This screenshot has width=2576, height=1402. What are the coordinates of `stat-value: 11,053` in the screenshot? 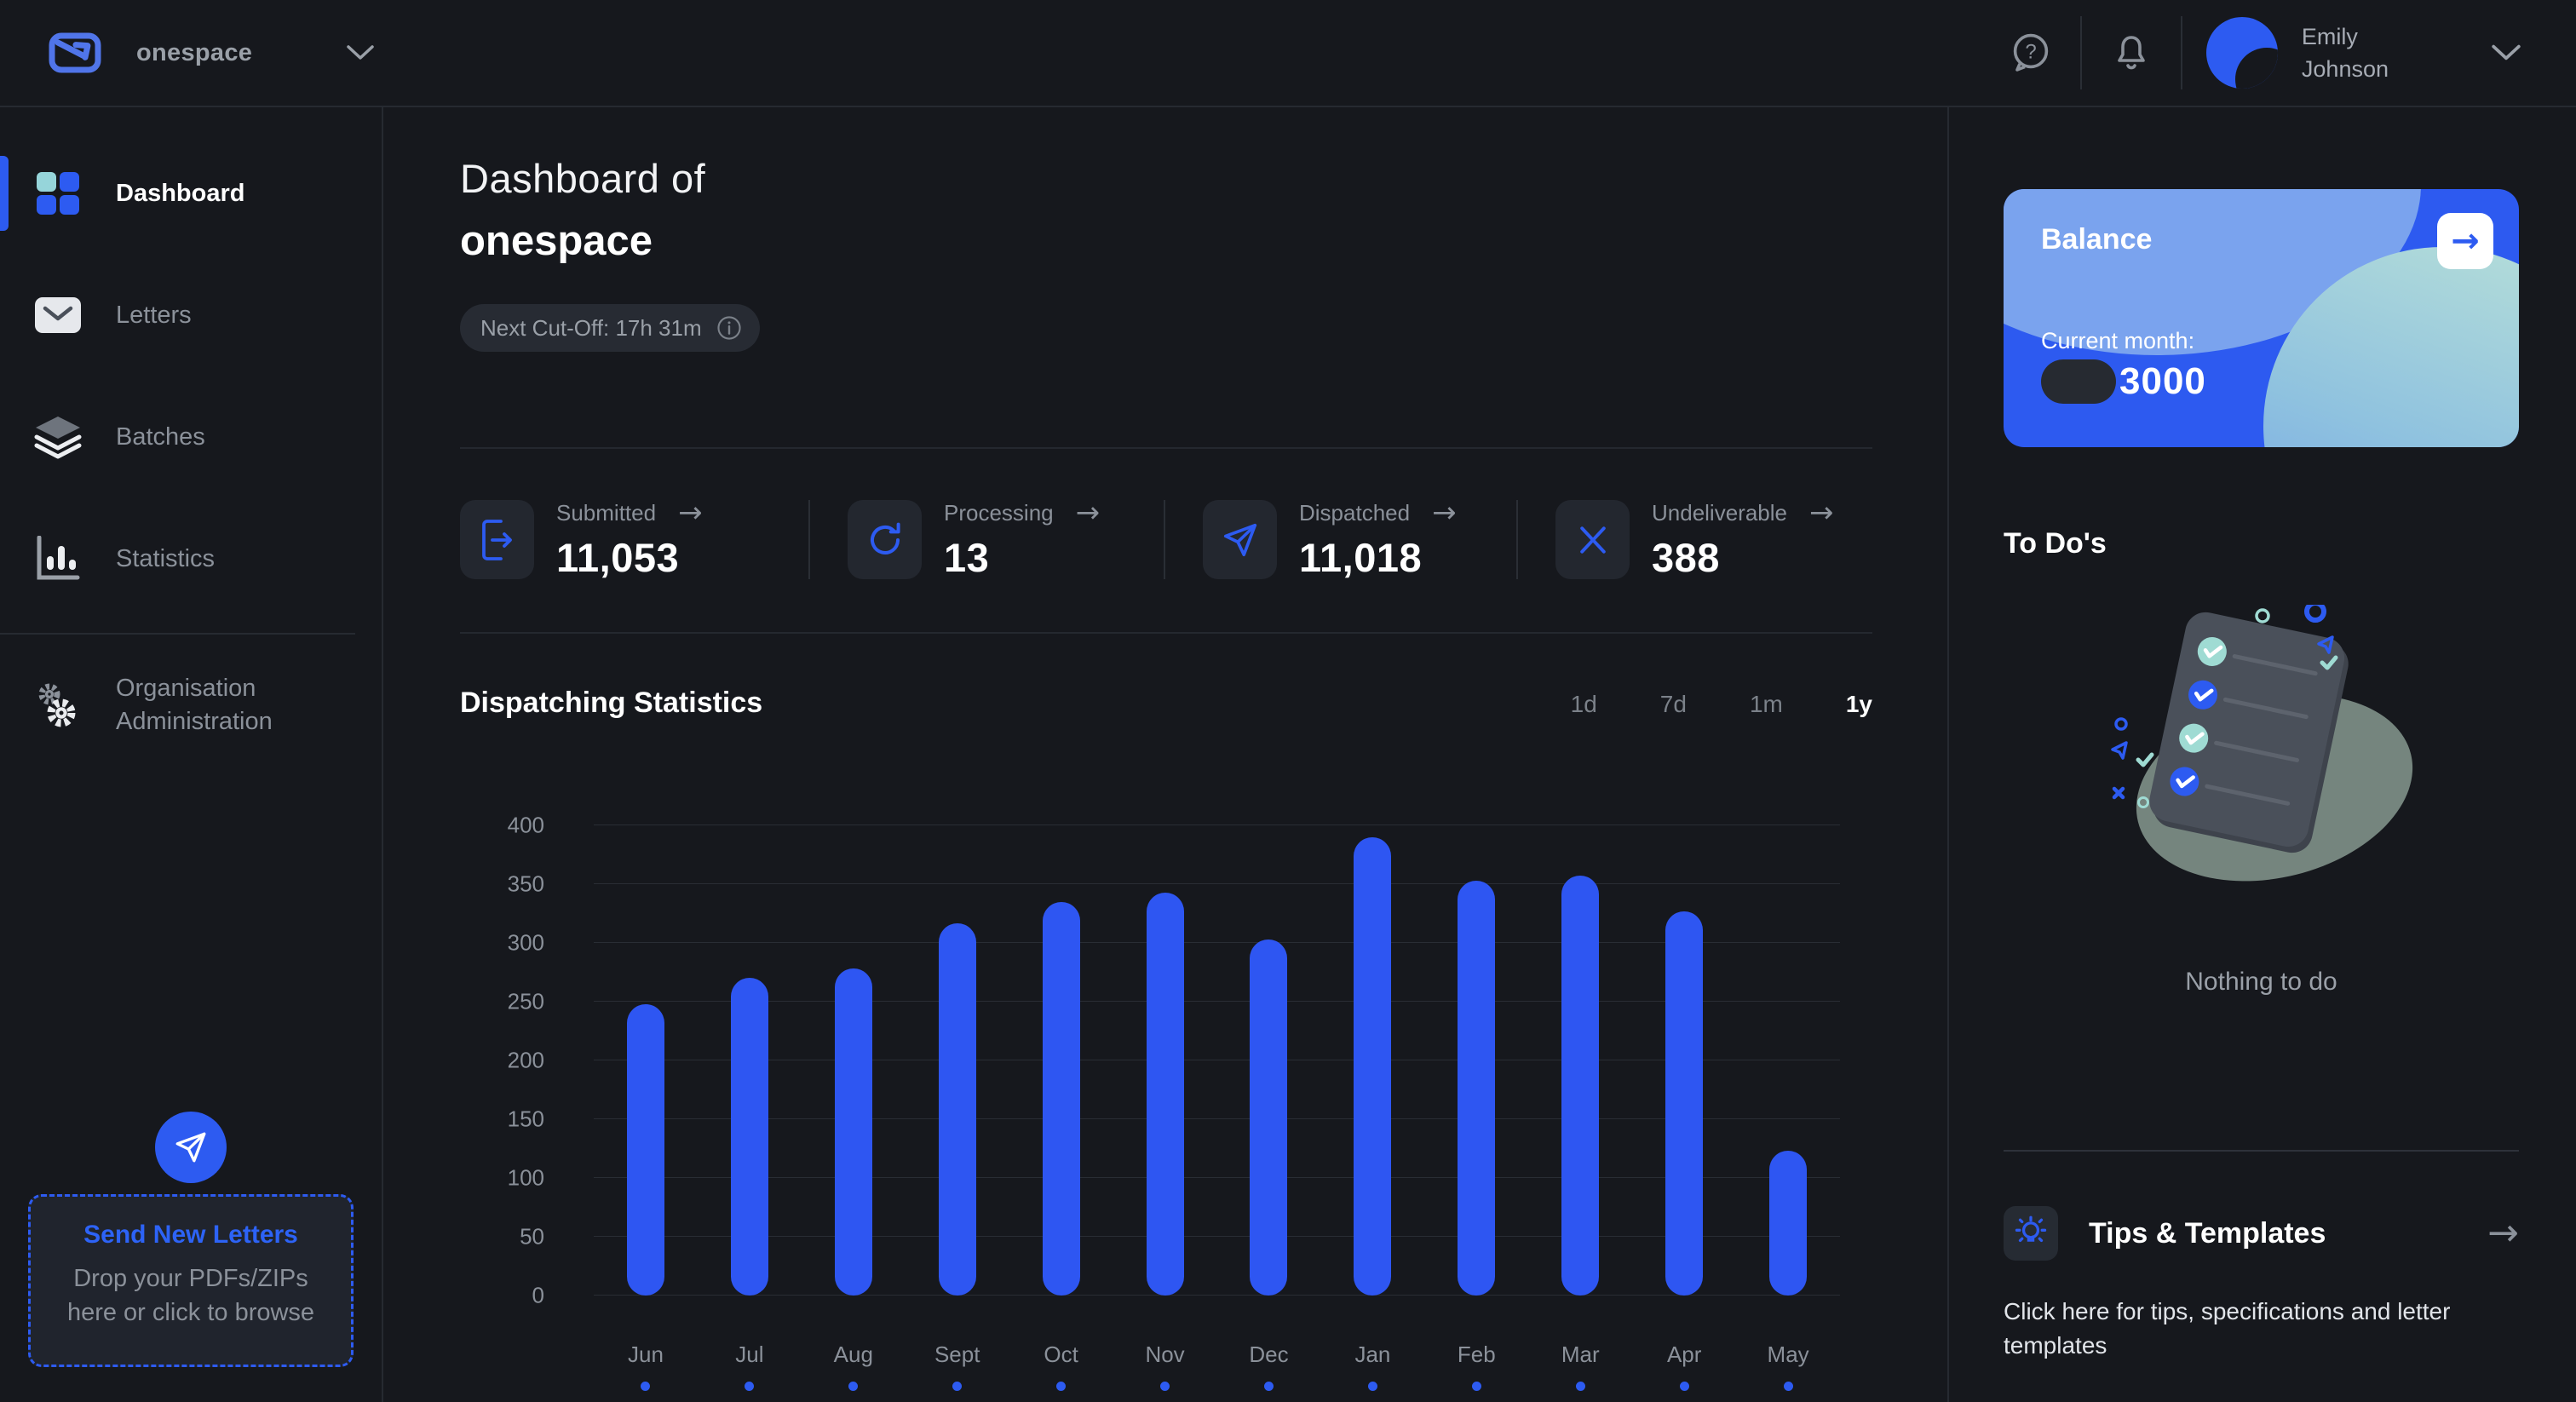 It's located at (618, 557).